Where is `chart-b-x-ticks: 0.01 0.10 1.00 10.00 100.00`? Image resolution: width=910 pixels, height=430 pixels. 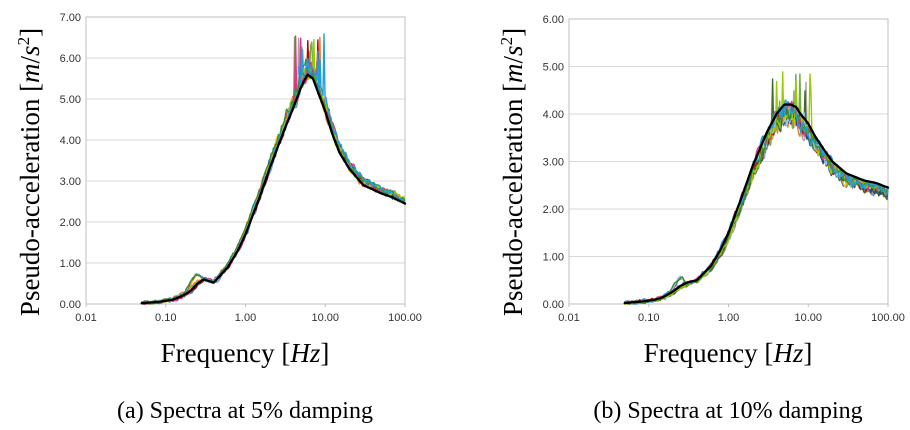 chart-b-x-ticks: 0.01 0.10 1.00 10.00 100.00 is located at coordinates (731, 314).